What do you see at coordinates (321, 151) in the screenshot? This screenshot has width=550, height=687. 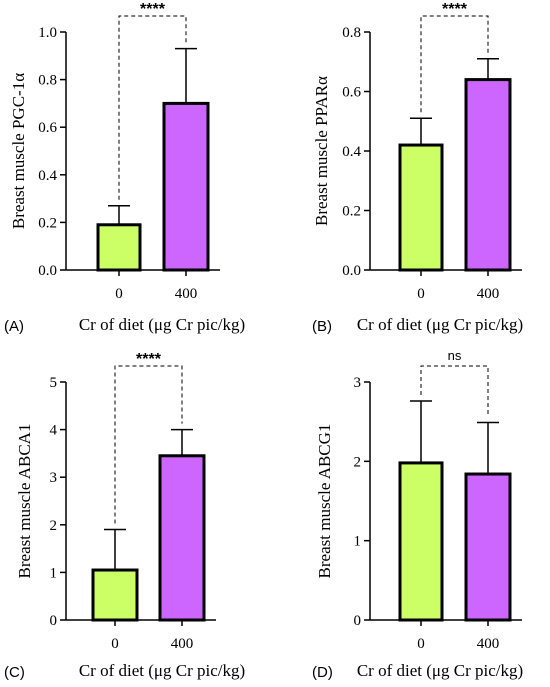 I see `y-axis-label: Breast muscle PPARα` at bounding box center [321, 151].